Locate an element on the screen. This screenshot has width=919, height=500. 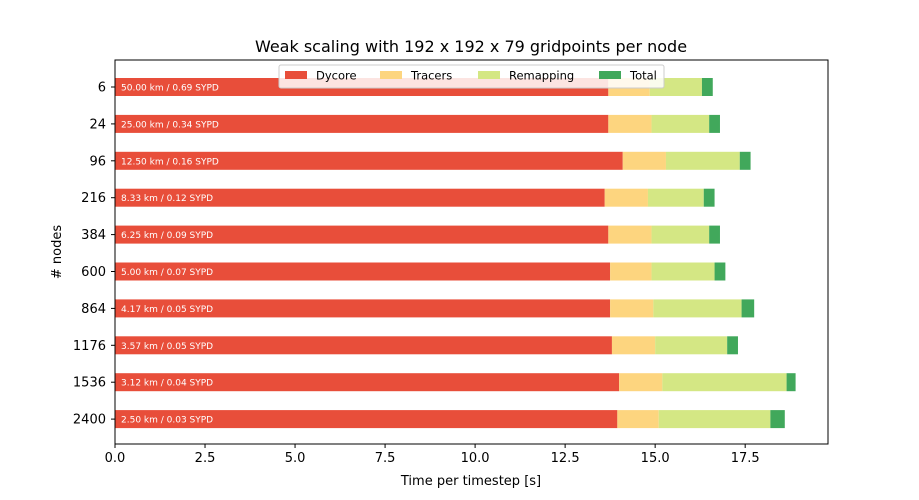
y-ticks: 6 24 96 216 384 600 864 1176 1536 2400 is located at coordinates (94, 254).